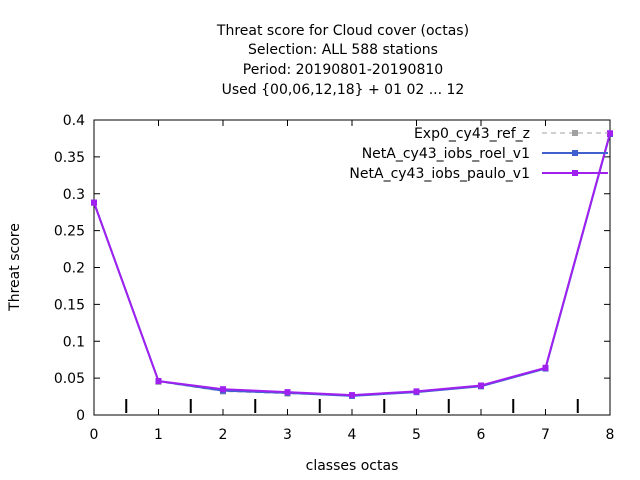 This screenshot has height=480, width=640. I want to click on x-tick-label: 7, so click(545, 435).